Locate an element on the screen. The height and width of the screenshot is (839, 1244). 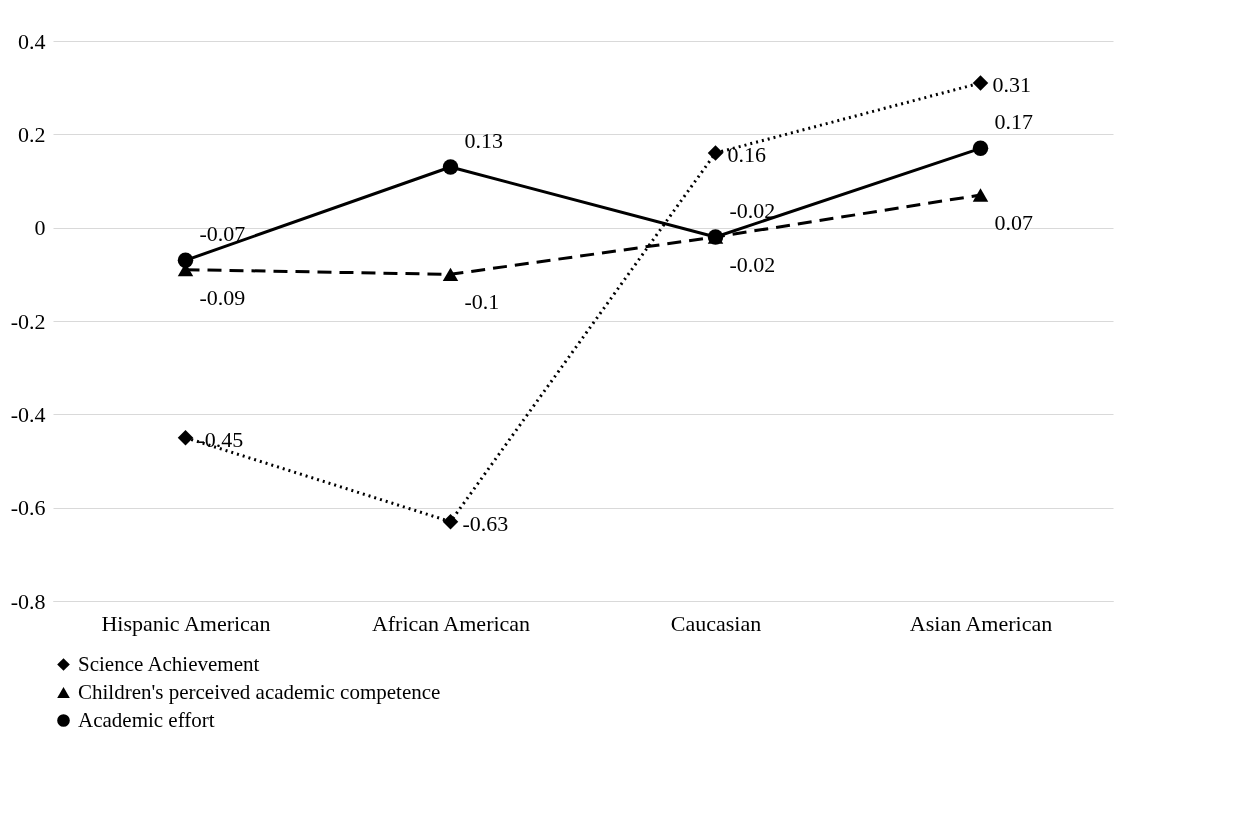
data-label: -0.09 is located at coordinates (222, 297).